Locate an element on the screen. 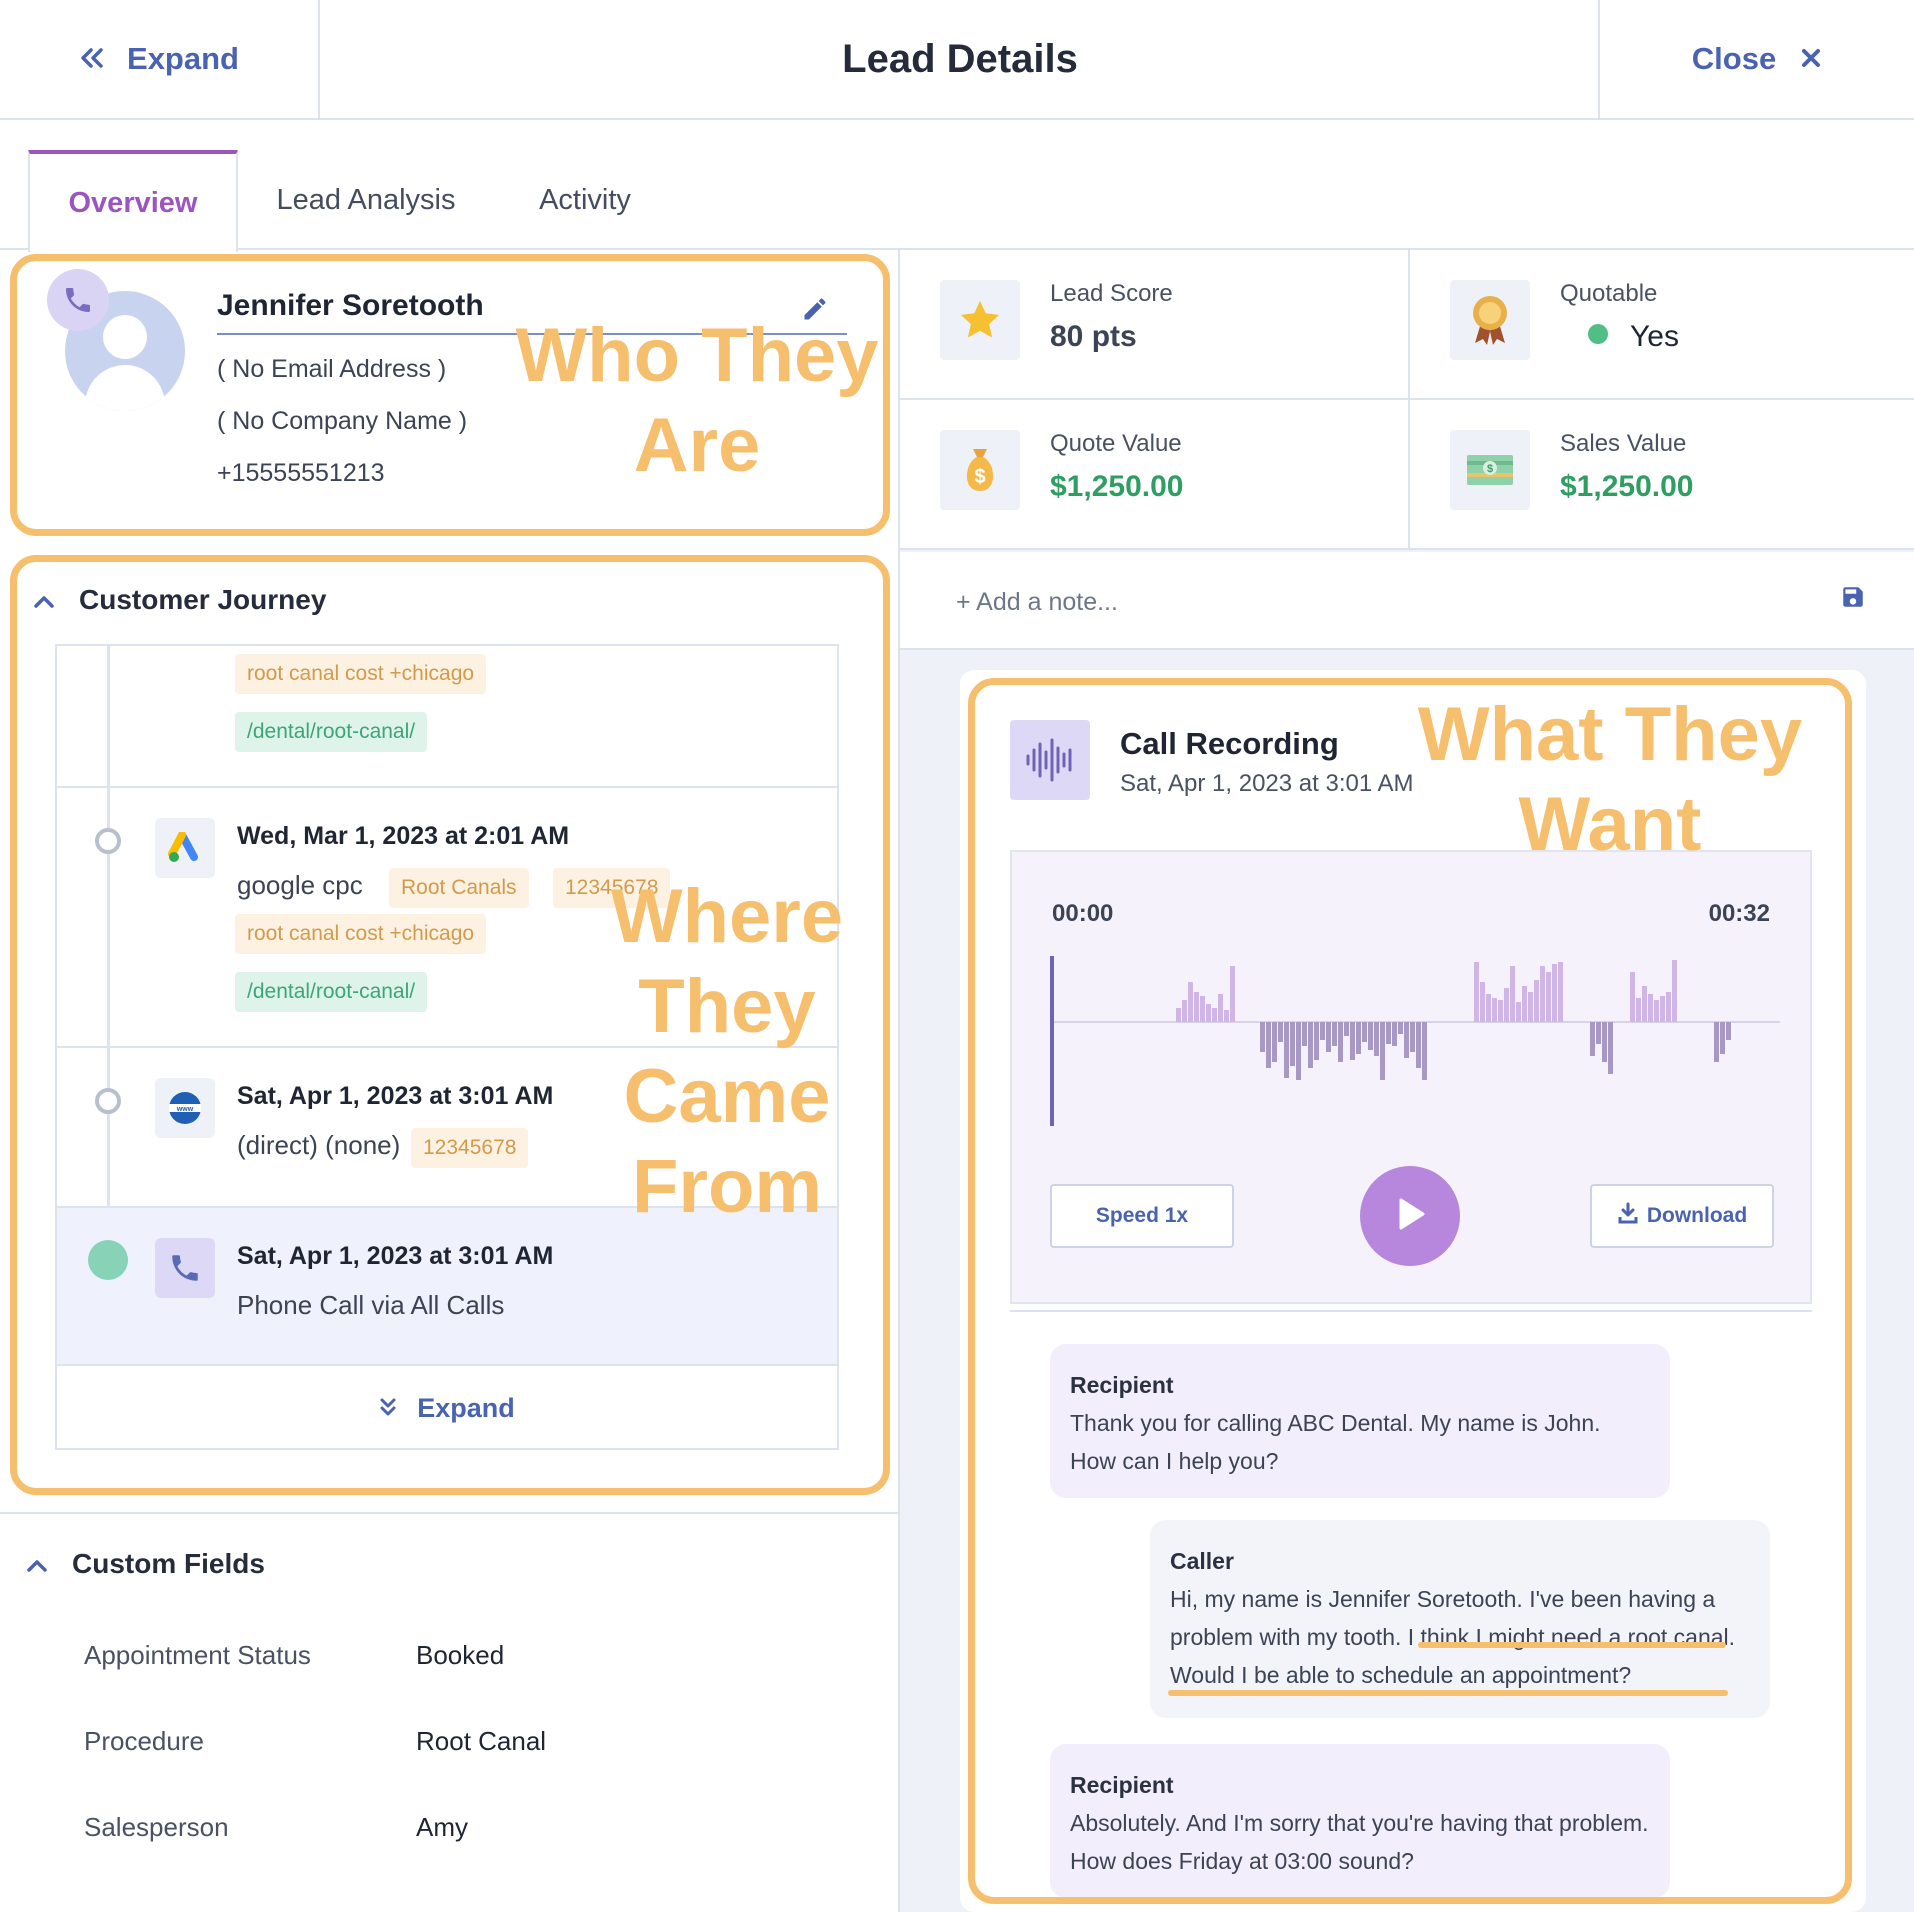 This screenshot has height=1912, width=1914. custom-fields-header: Custom Fields is located at coordinates (145, 1564).